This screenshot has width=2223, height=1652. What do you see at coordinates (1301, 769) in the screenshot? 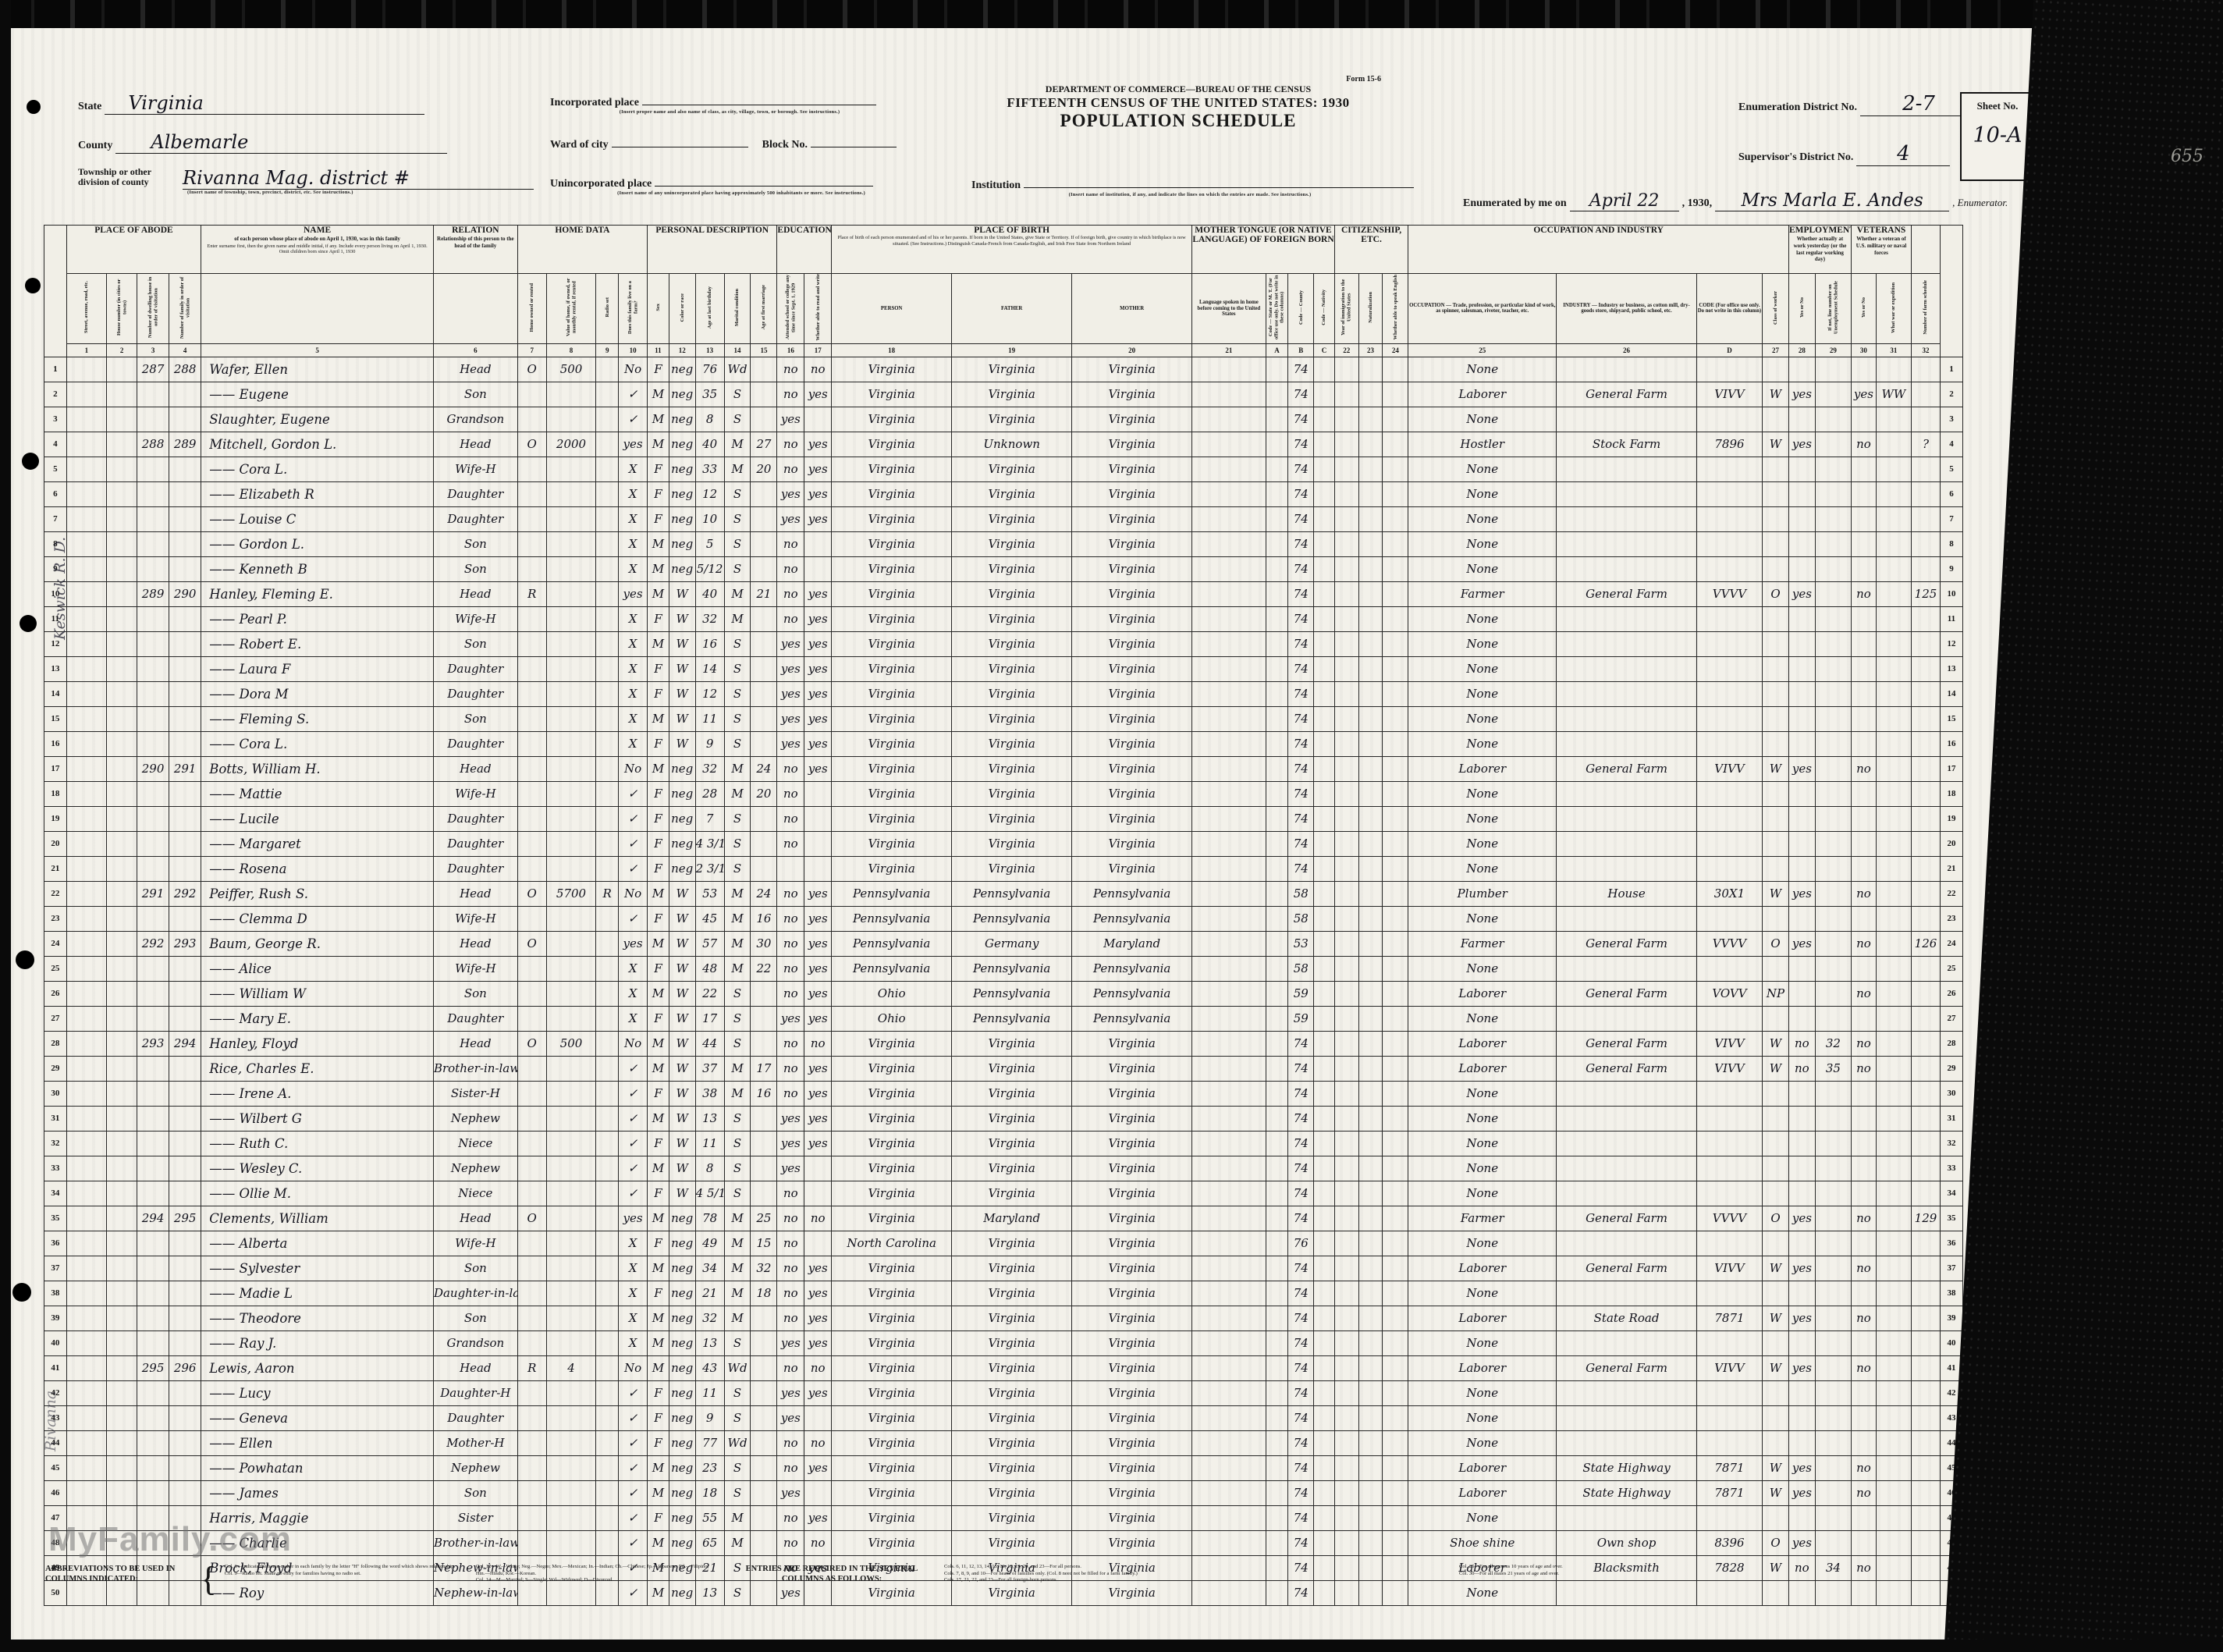
I see `cell-codeB: 74` at bounding box center [1301, 769].